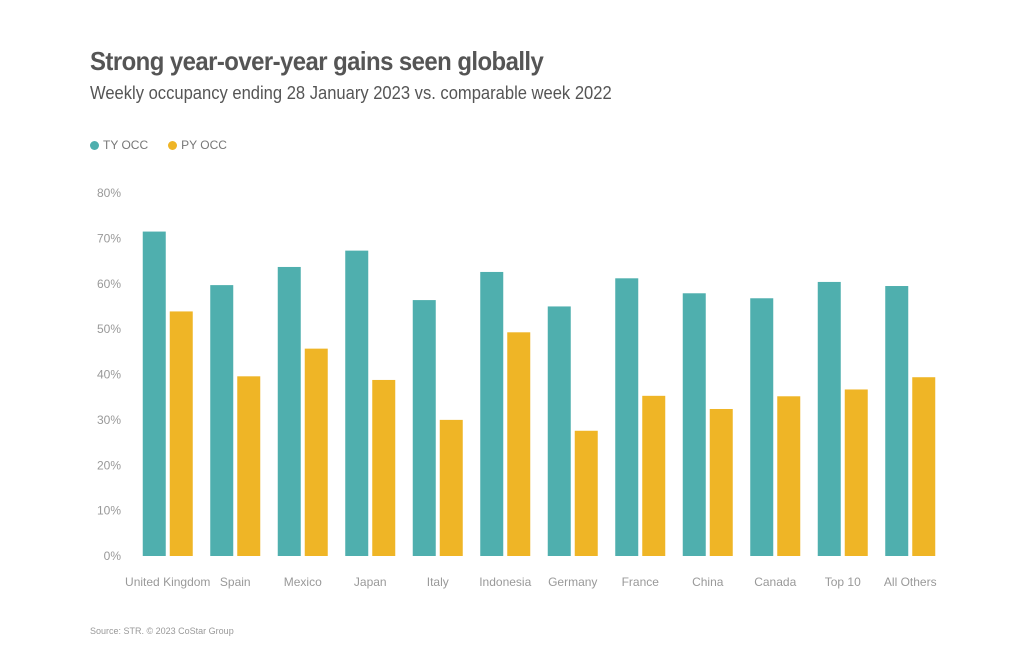 Image resolution: width=1025 pixels, height=657 pixels. I want to click on y-tick-label: 60%, so click(109, 284).